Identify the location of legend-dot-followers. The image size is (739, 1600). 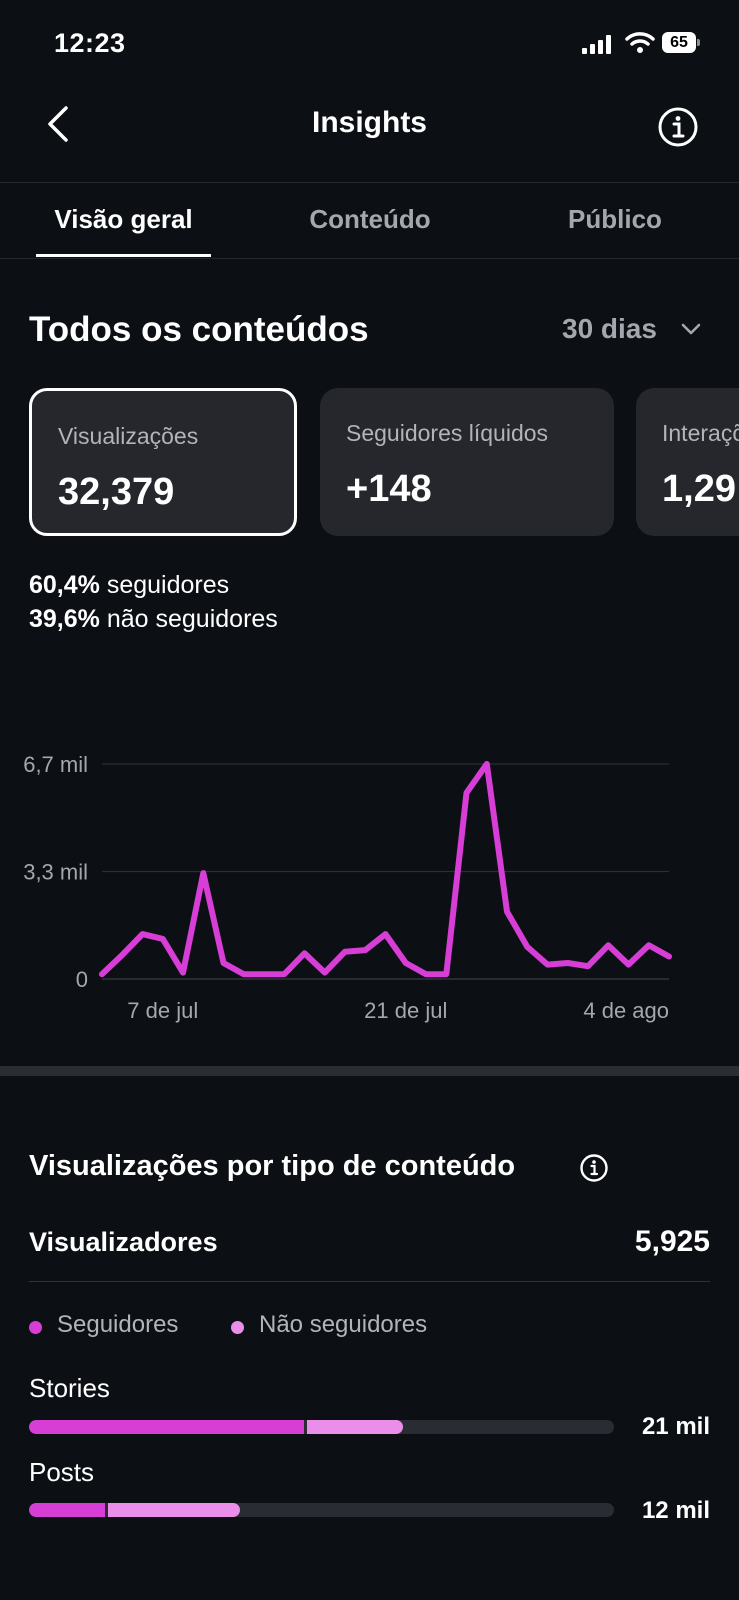
(35, 1327).